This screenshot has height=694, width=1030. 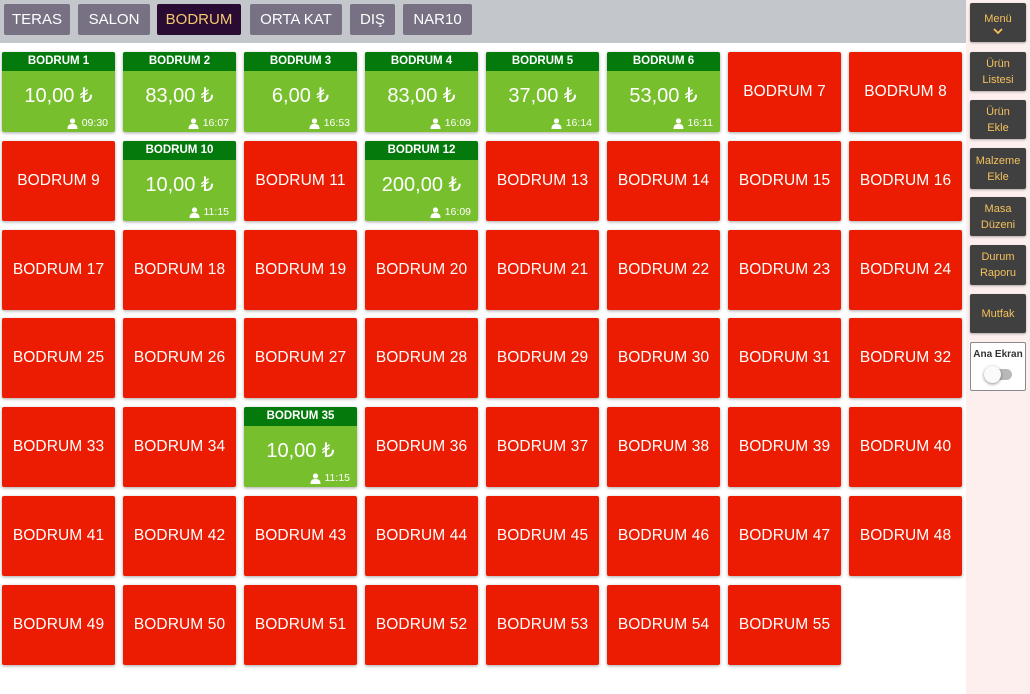 What do you see at coordinates (300, 270) in the screenshot?
I see `table-bodrum-19: BODRUM 19` at bounding box center [300, 270].